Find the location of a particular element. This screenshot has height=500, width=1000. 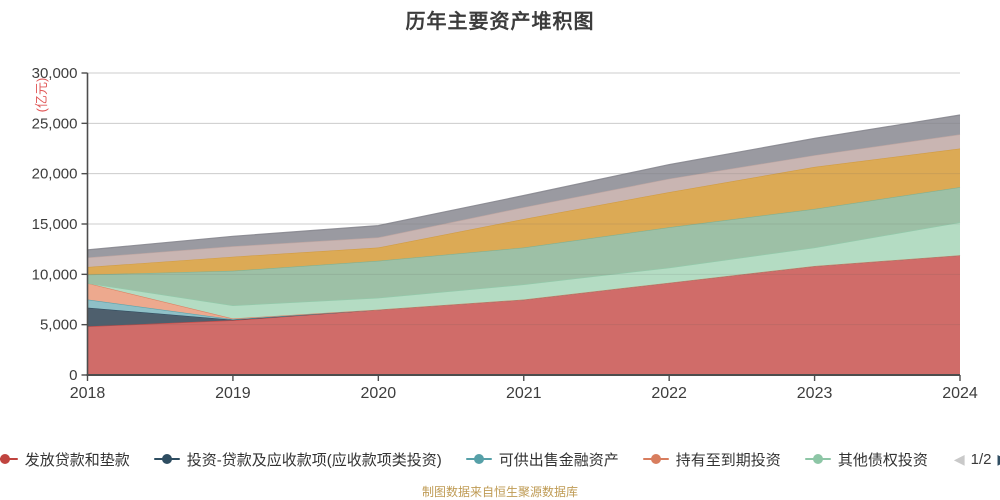

y-tick-label: 10,000 is located at coordinates (55, 274).